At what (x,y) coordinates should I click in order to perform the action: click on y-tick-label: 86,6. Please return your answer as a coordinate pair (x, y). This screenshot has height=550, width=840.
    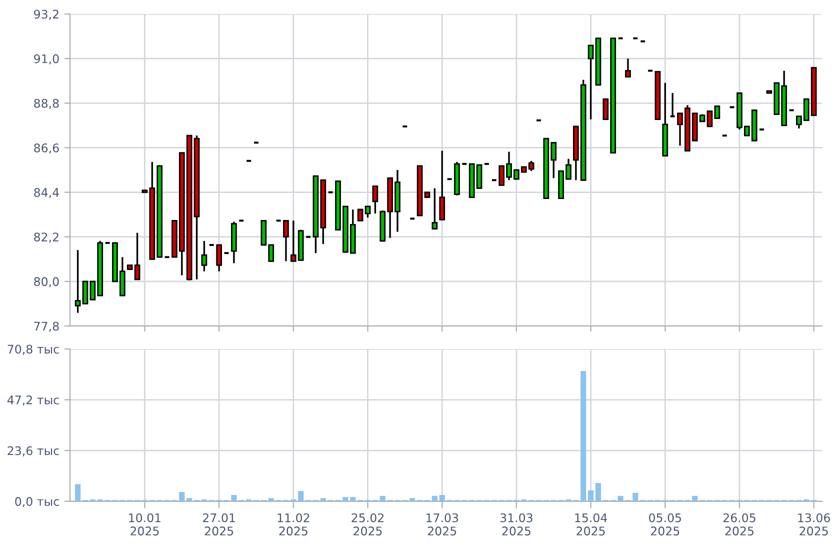
    Looking at the image, I should click on (46, 148).